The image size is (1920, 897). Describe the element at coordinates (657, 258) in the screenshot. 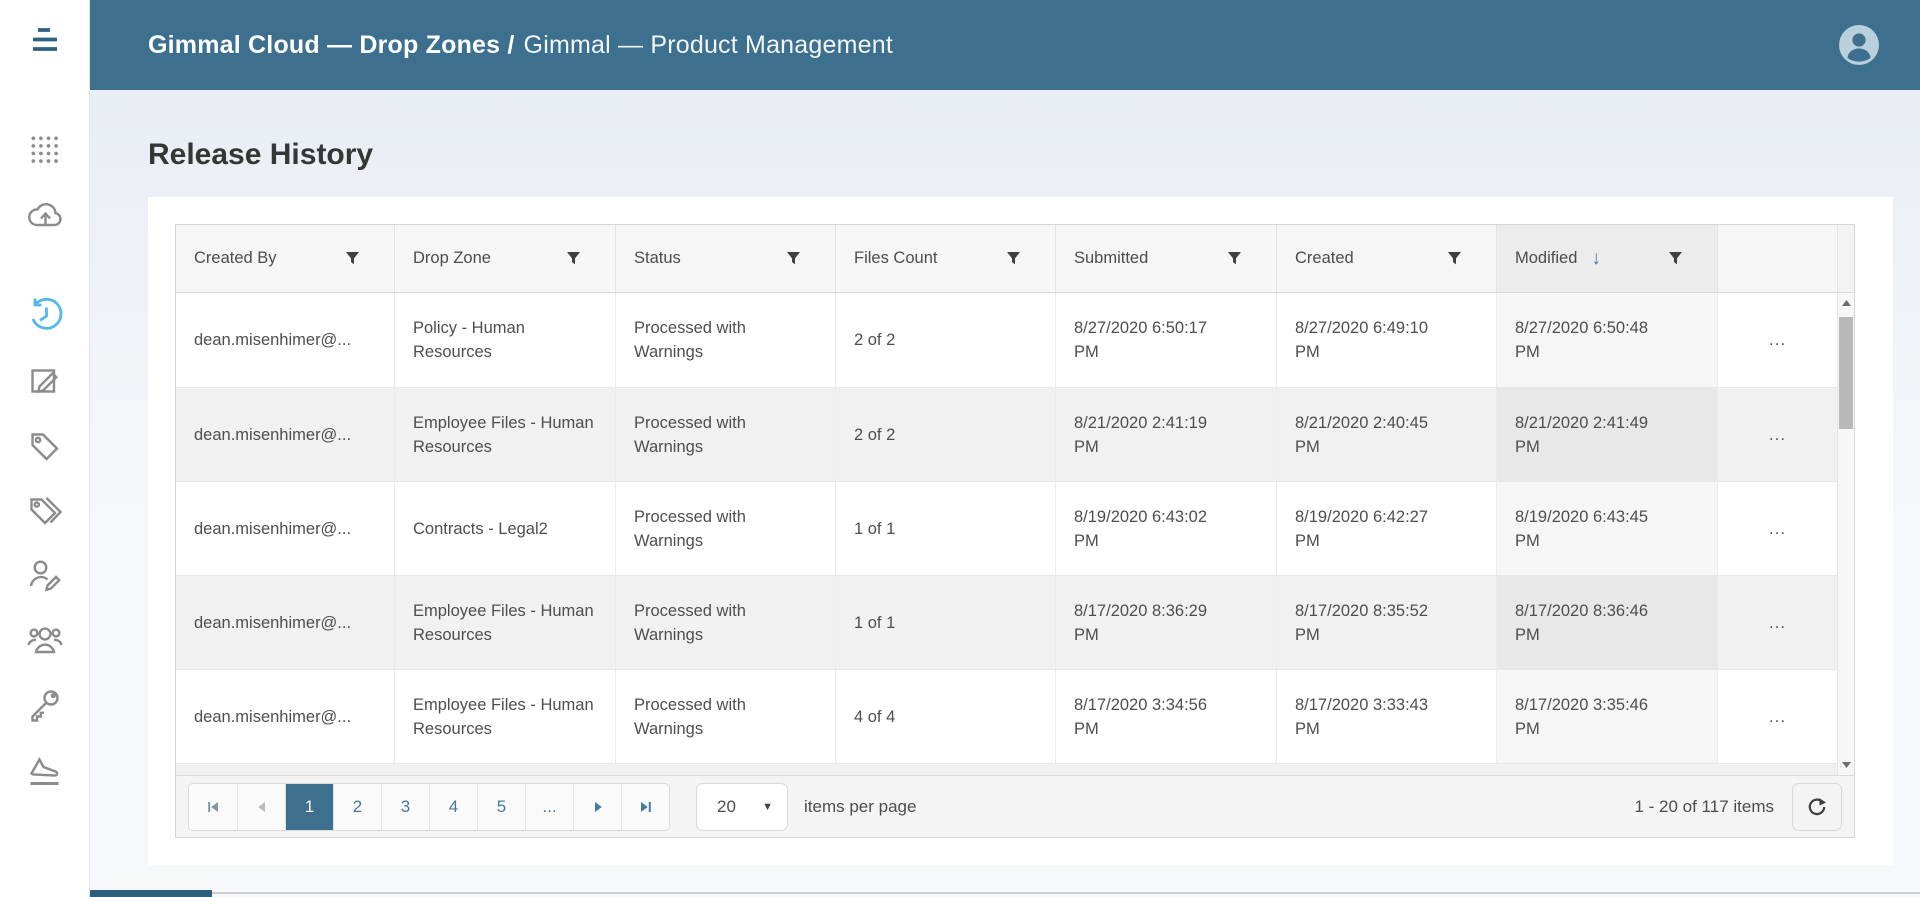

I see `column-label: Status` at that location.